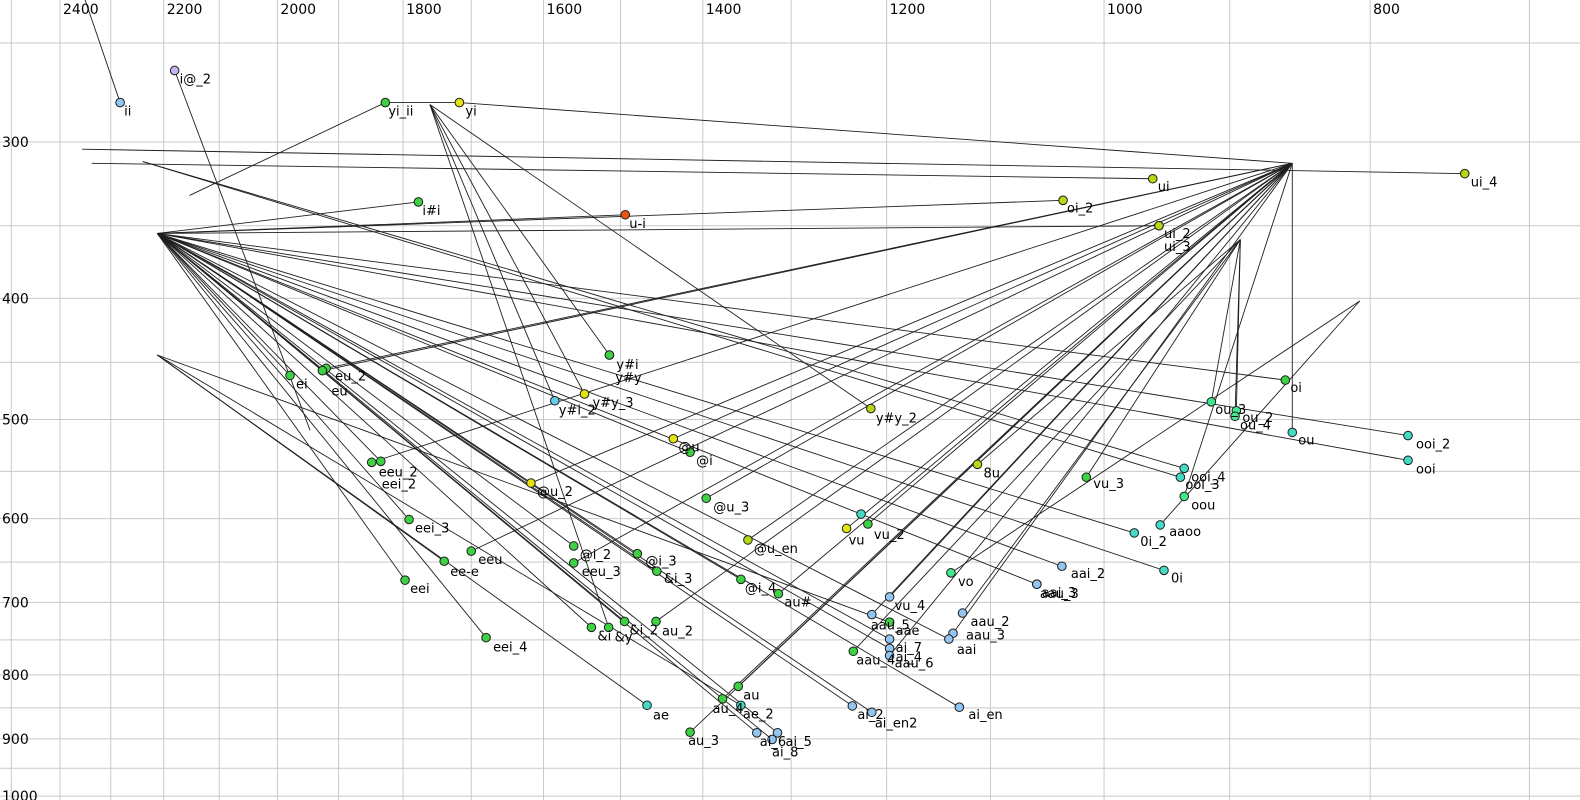 This screenshot has width=1580, height=800. What do you see at coordinates (760, 588) in the screenshot?
I see `point-label: @i_4` at bounding box center [760, 588].